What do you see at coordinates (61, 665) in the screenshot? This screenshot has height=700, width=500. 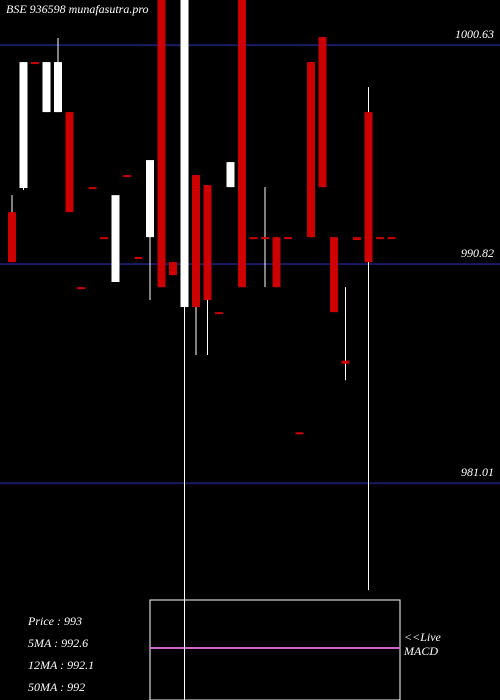 I see `annotation: 12MA : 992.1` at bounding box center [61, 665].